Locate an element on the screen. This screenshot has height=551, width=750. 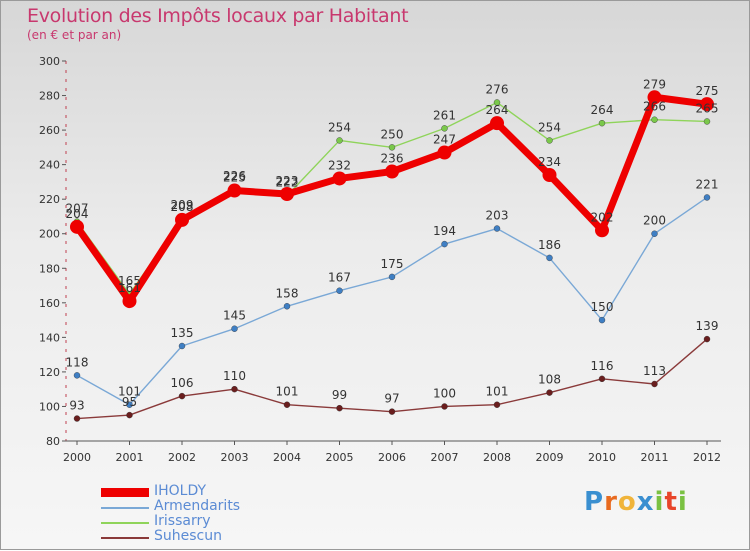
data-label-armendarits: 194 is located at coordinates (444, 231).